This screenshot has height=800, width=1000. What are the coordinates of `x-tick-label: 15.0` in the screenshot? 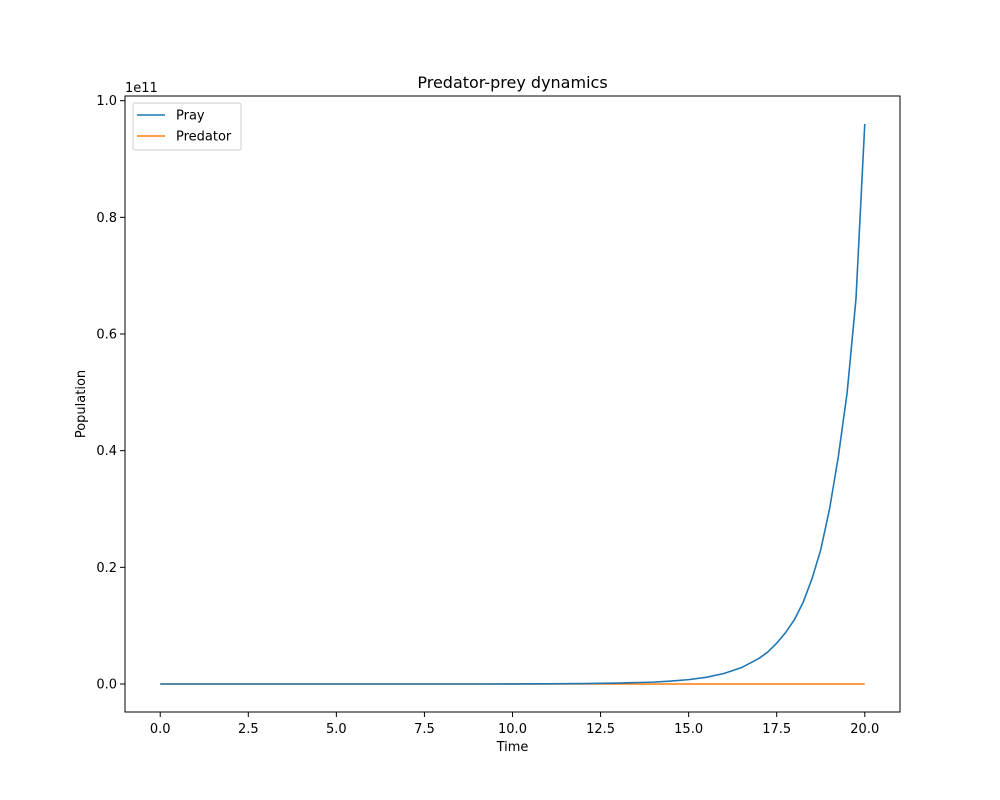 It's located at (688, 729).